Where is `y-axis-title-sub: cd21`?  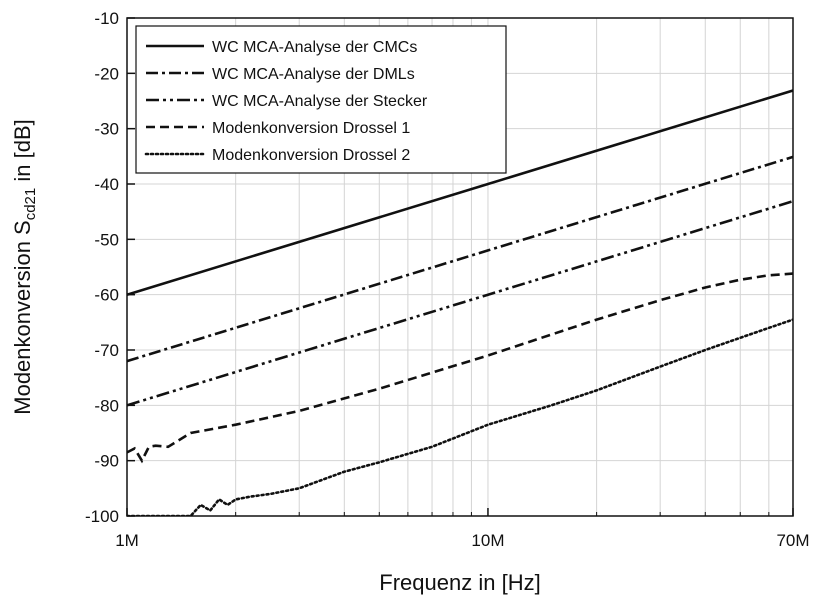 y-axis-title-sub: cd21 is located at coordinates (30, 204).